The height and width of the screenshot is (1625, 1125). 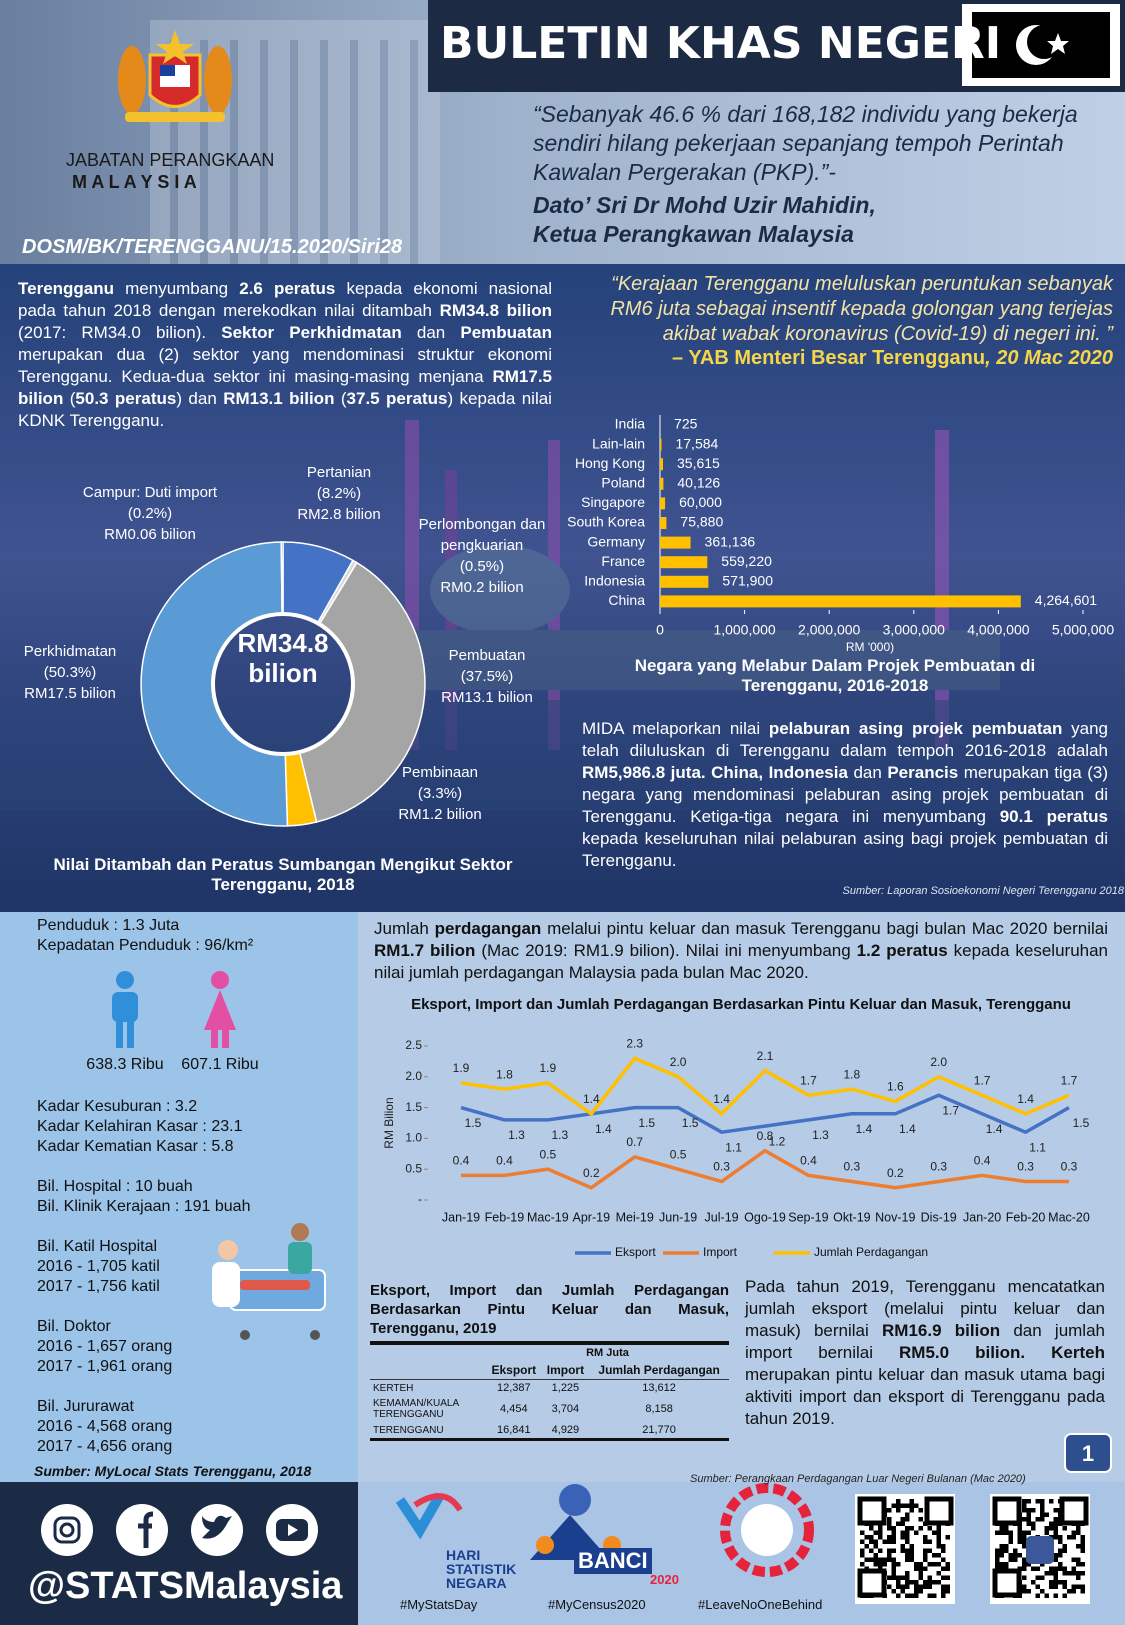 I want to click on x-tick-label: 1,000,000, so click(x=744, y=630).